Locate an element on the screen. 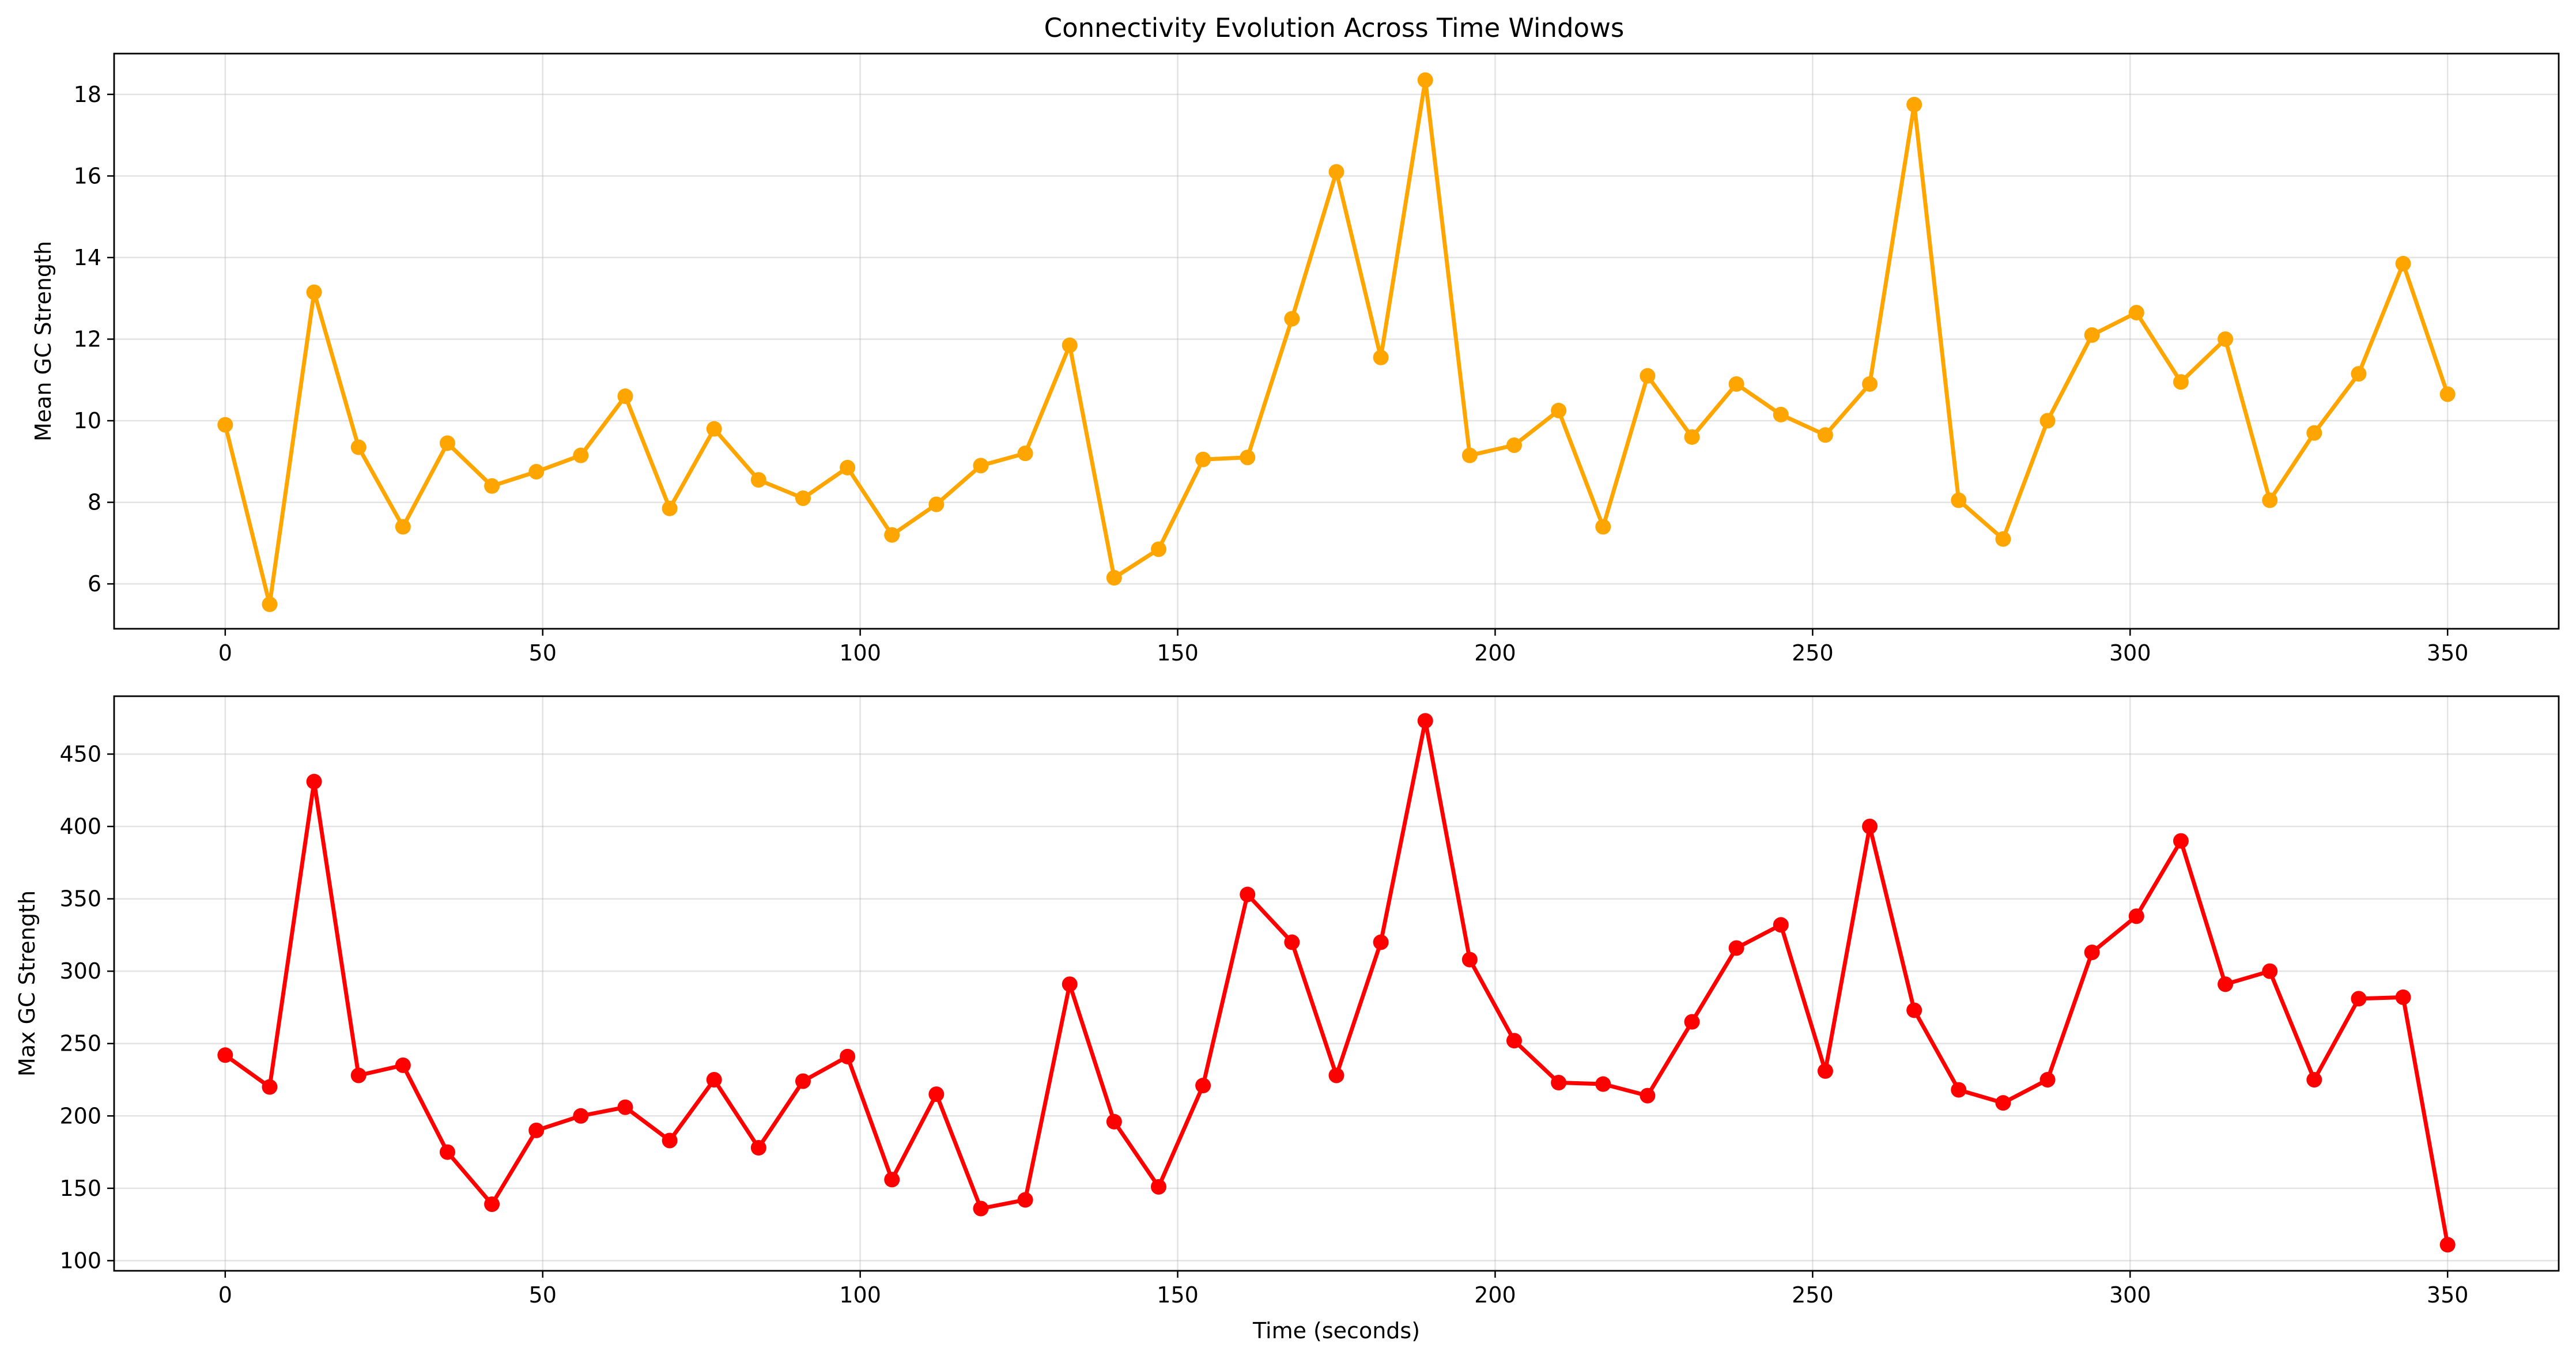 The image size is (2576, 1363). y-axis-label: Max GC Strength is located at coordinates (27, 983).